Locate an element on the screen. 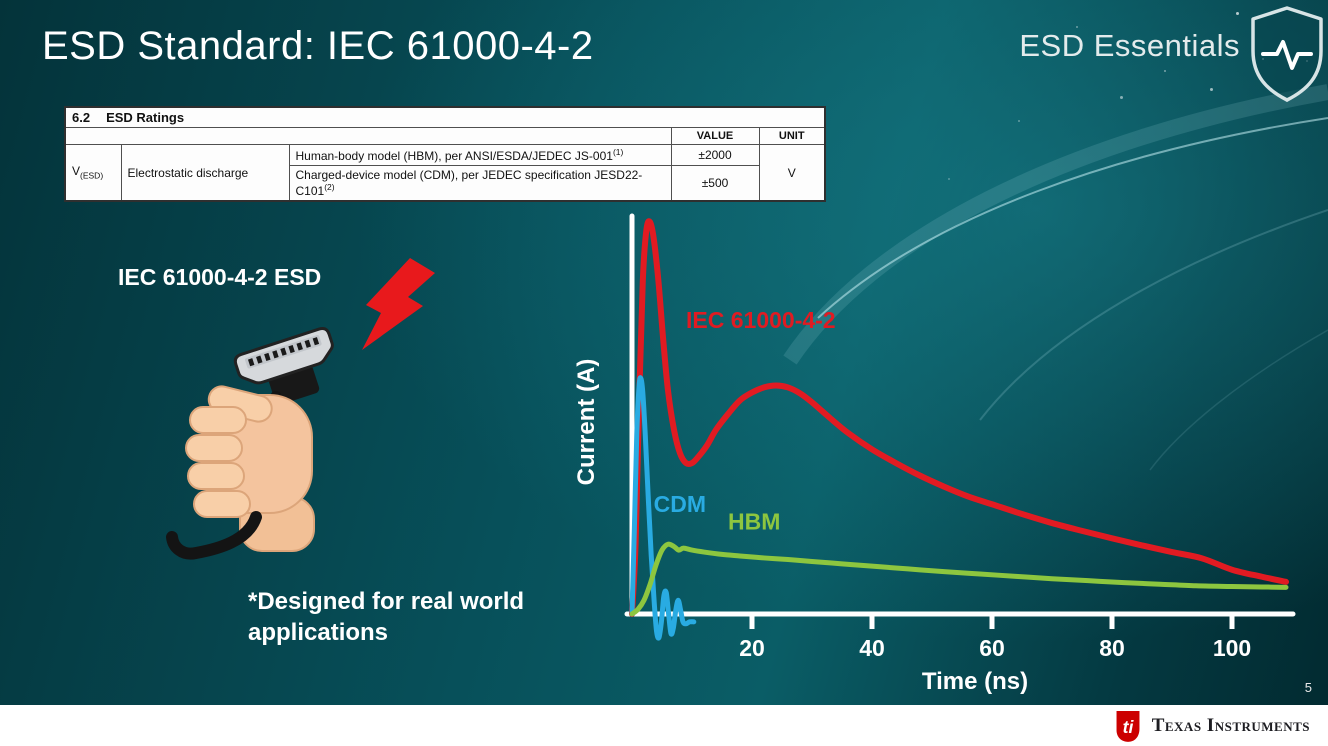 Image resolution: width=1328 pixels, height=746 pixels. series-cdm is located at coordinates (663, 508).